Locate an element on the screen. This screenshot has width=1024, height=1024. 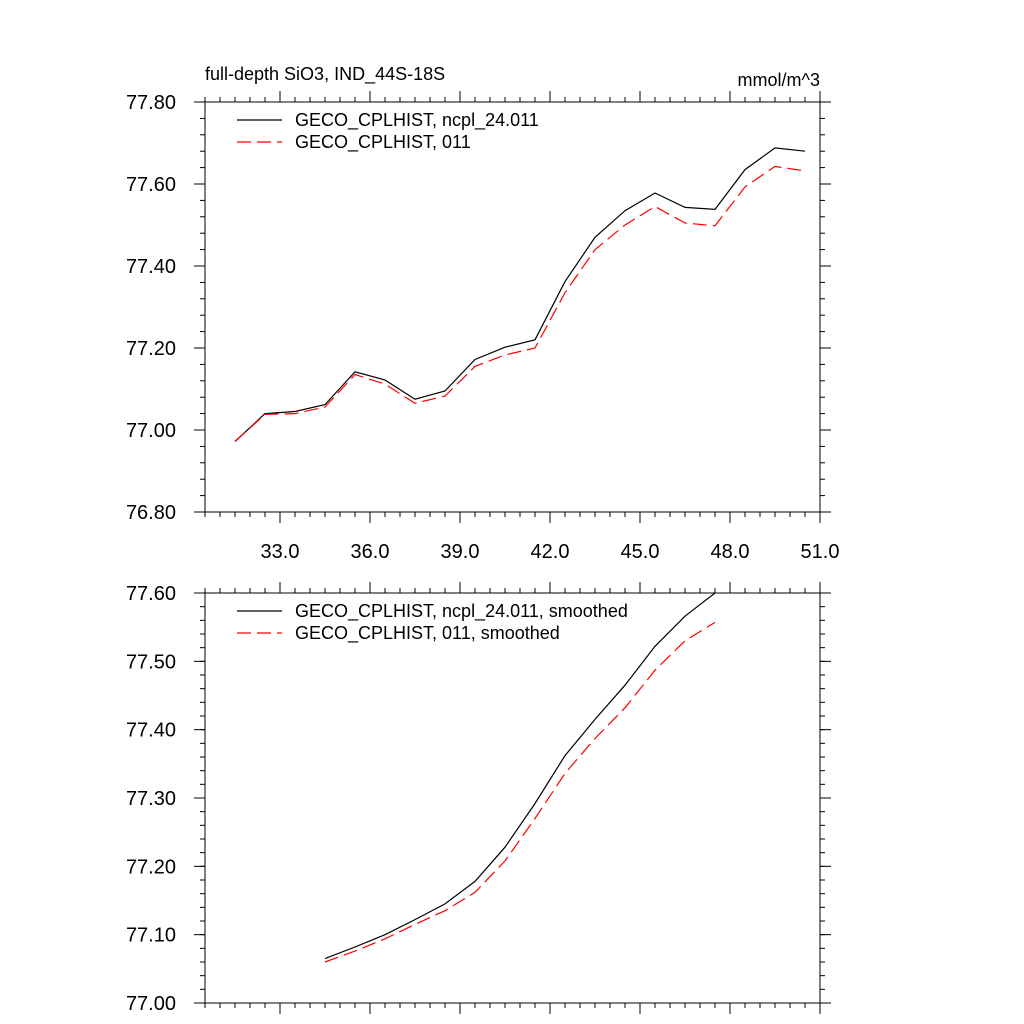
x-tick-label: 39.0 is located at coordinates (460, 552).